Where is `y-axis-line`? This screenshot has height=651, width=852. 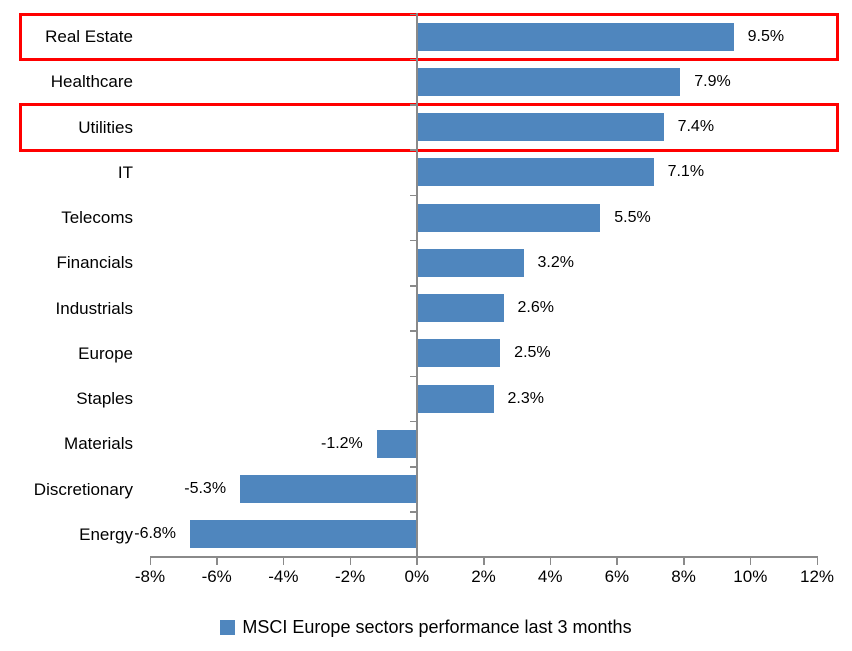 y-axis-line is located at coordinates (416, 285).